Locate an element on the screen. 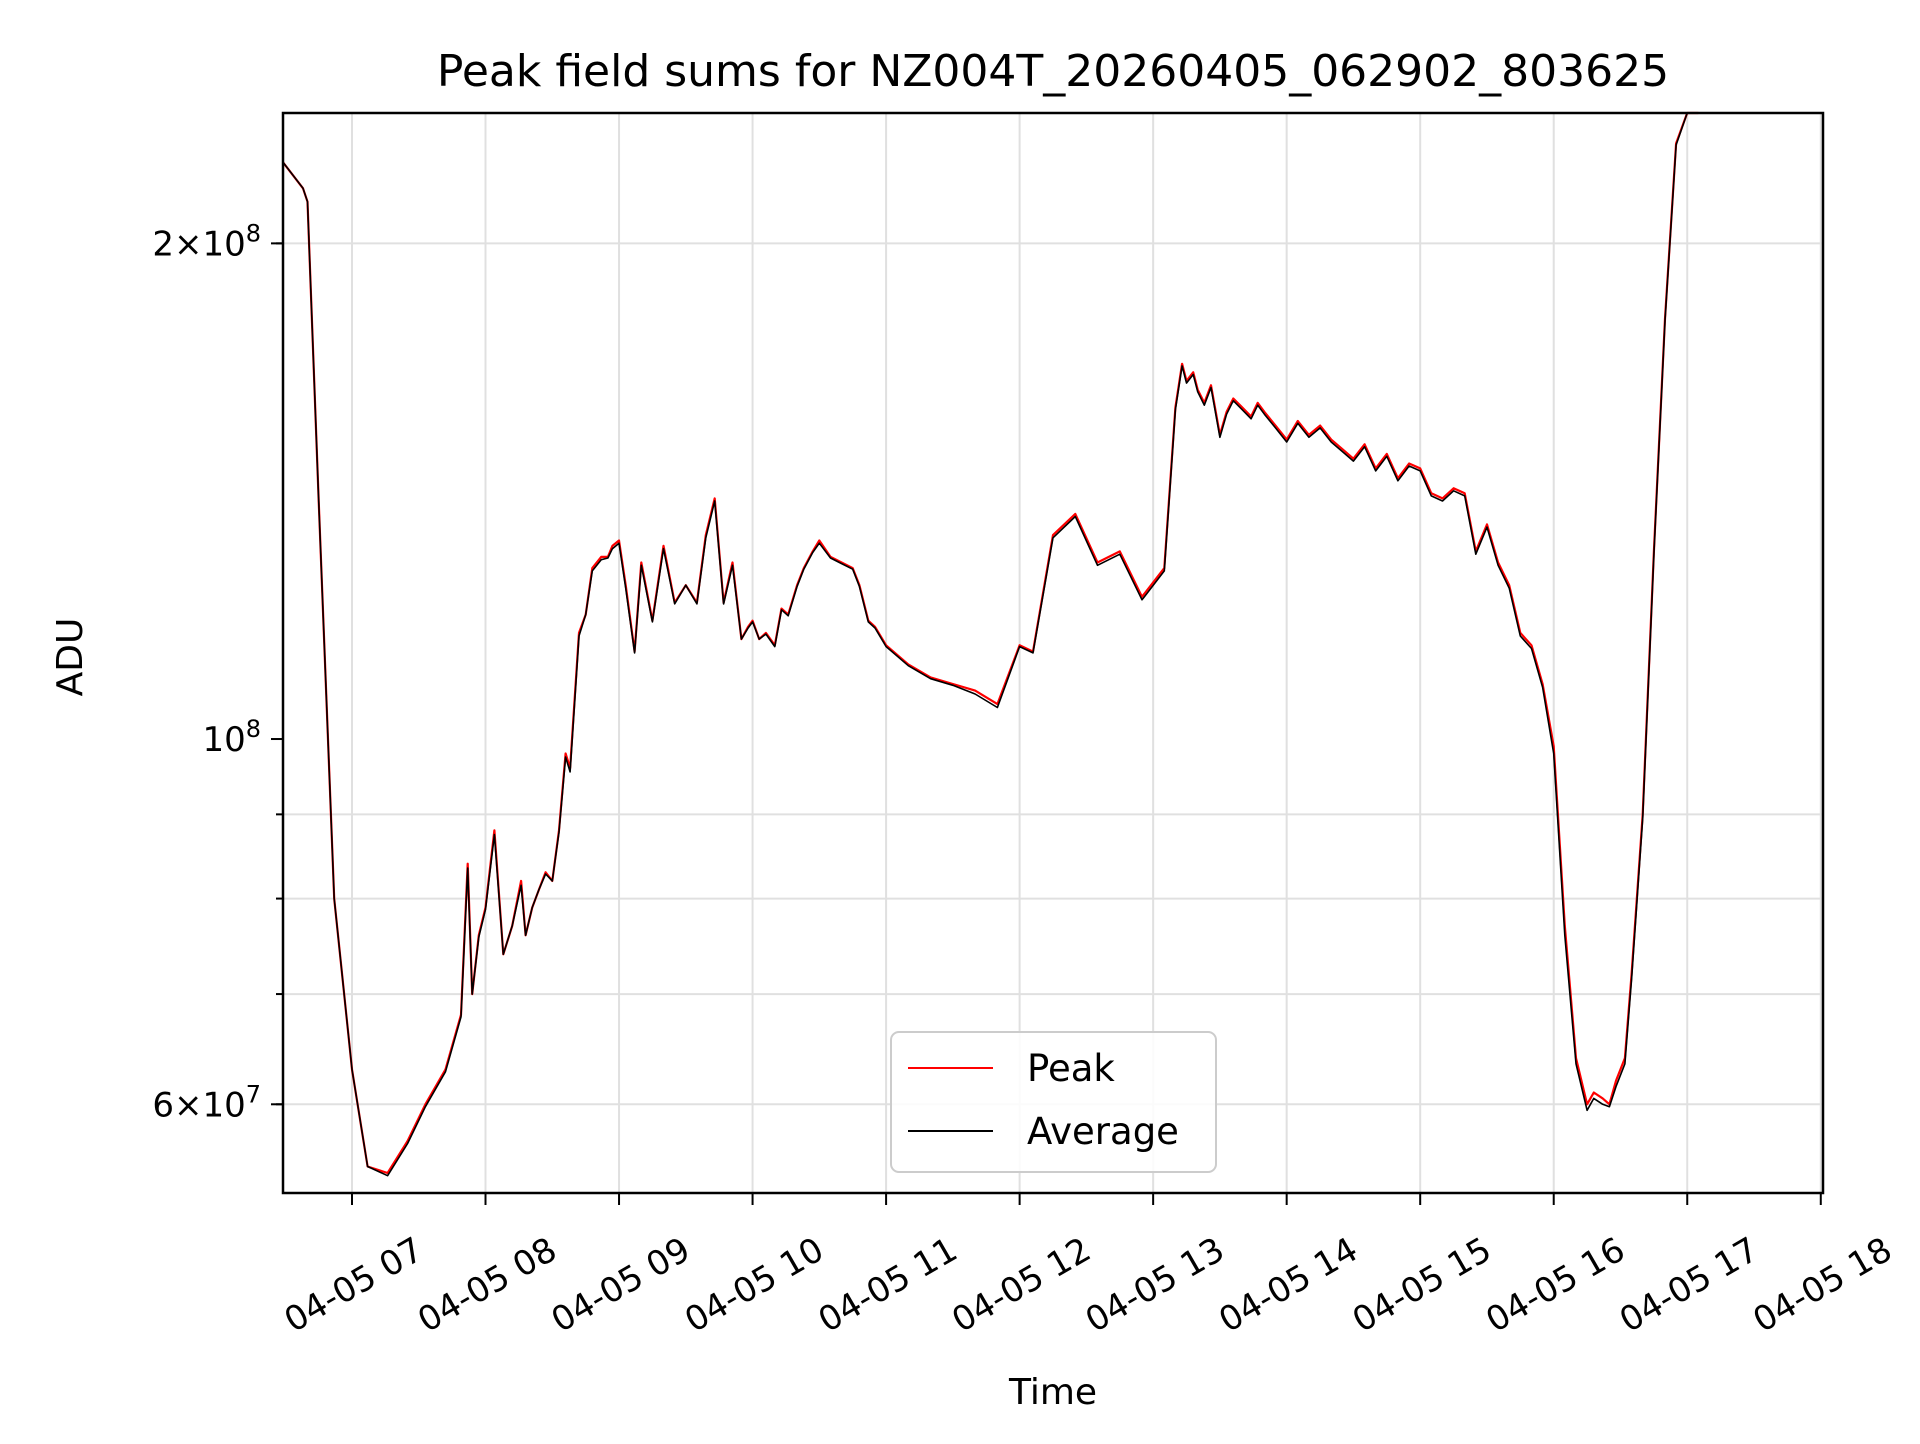 The width and height of the screenshot is (1920, 1444). y-axis-label: ADU is located at coordinates (70, 657).